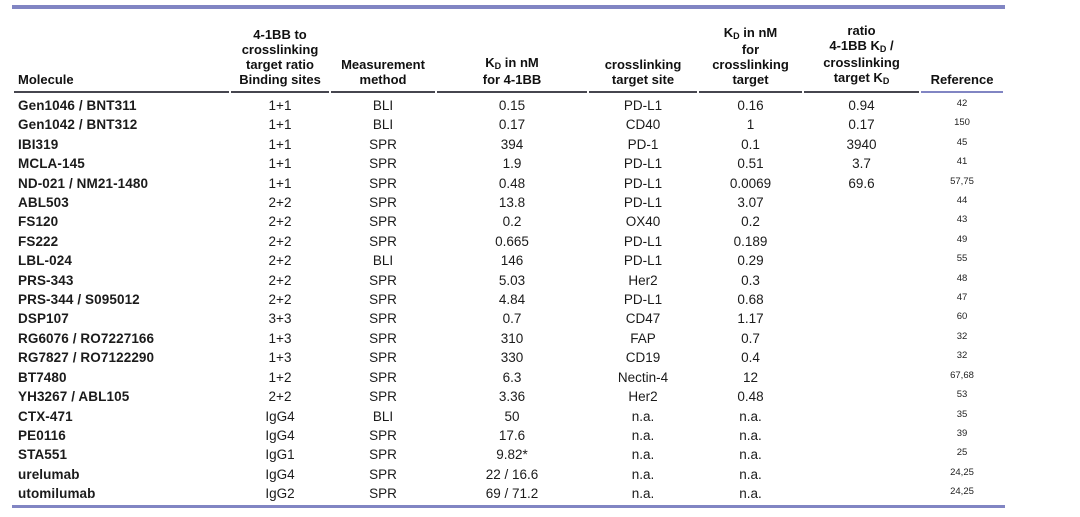 The width and height of the screenshot is (1080, 517). Describe the element at coordinates (861, 164) in the screenshot. I see `cell-ratio: 3.7` at that location.